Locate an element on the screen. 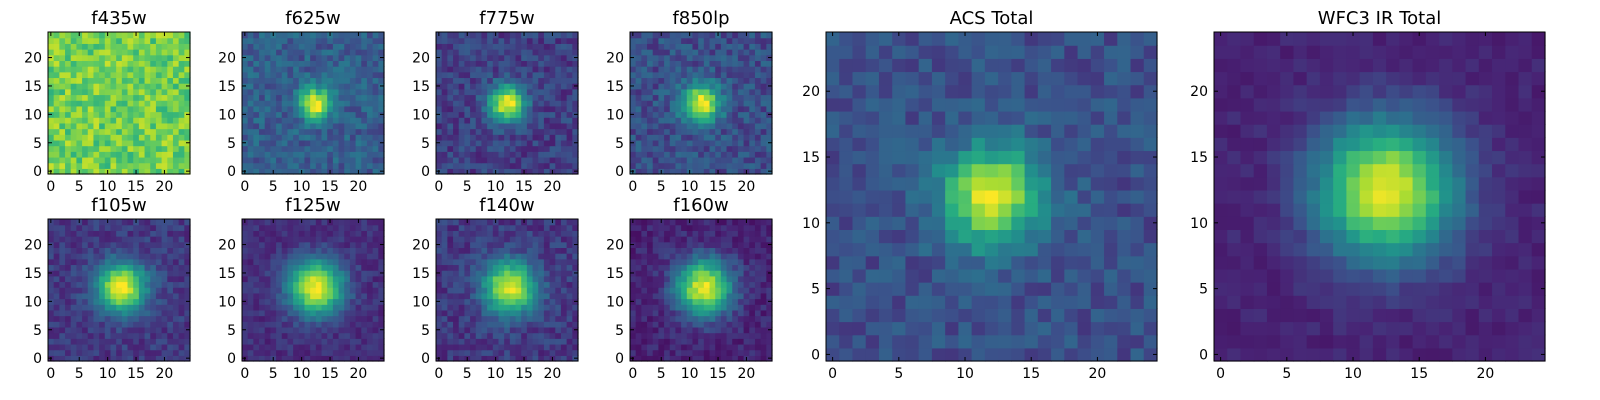 This screenshot has height=400, width=1600. x-tick-label: 15 is located at coordinates (330, 374).